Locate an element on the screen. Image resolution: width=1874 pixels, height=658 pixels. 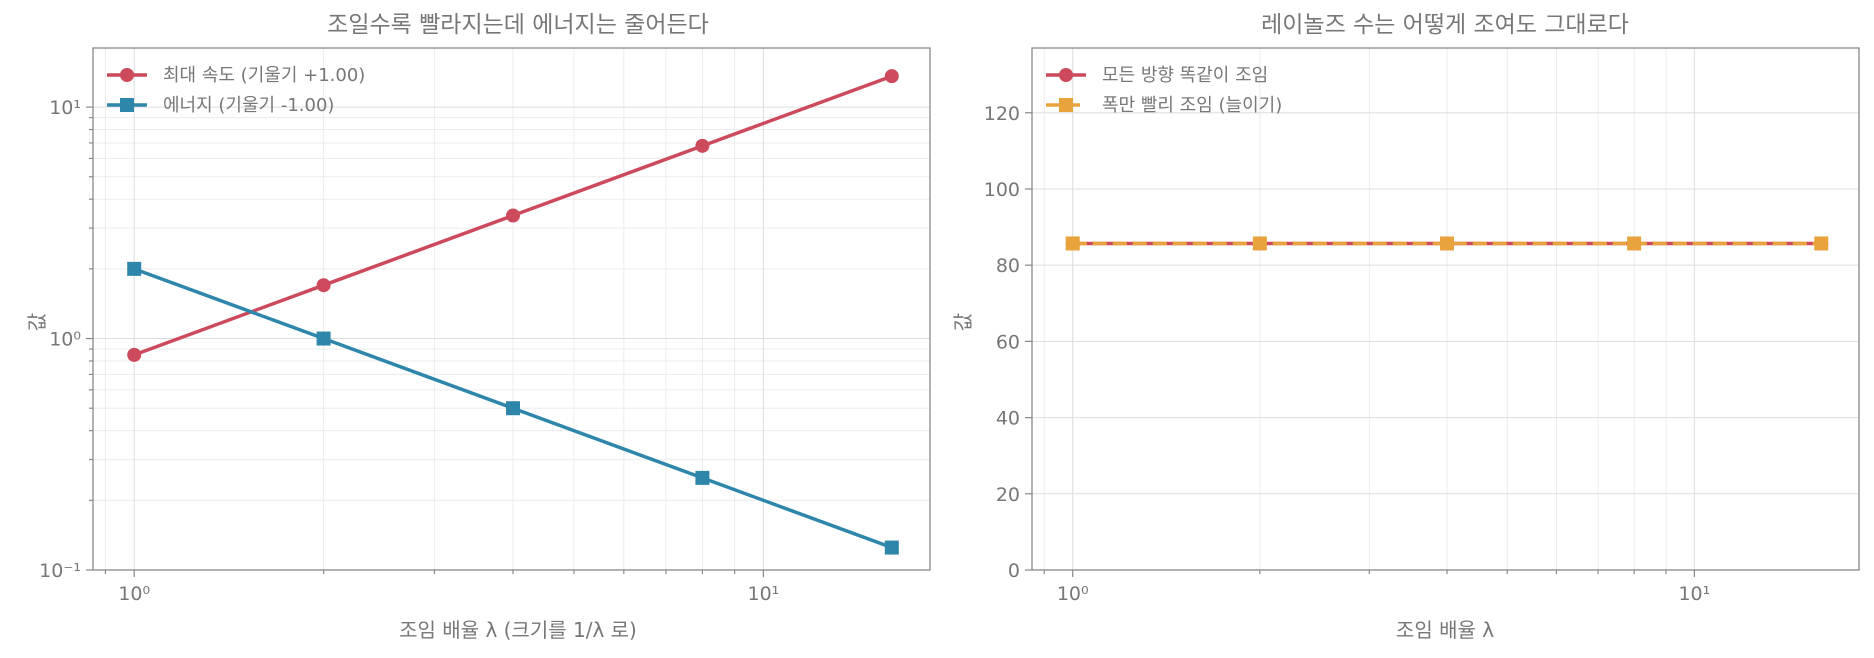
y-tick-label: 80 is located at coordinates (1008, 266).